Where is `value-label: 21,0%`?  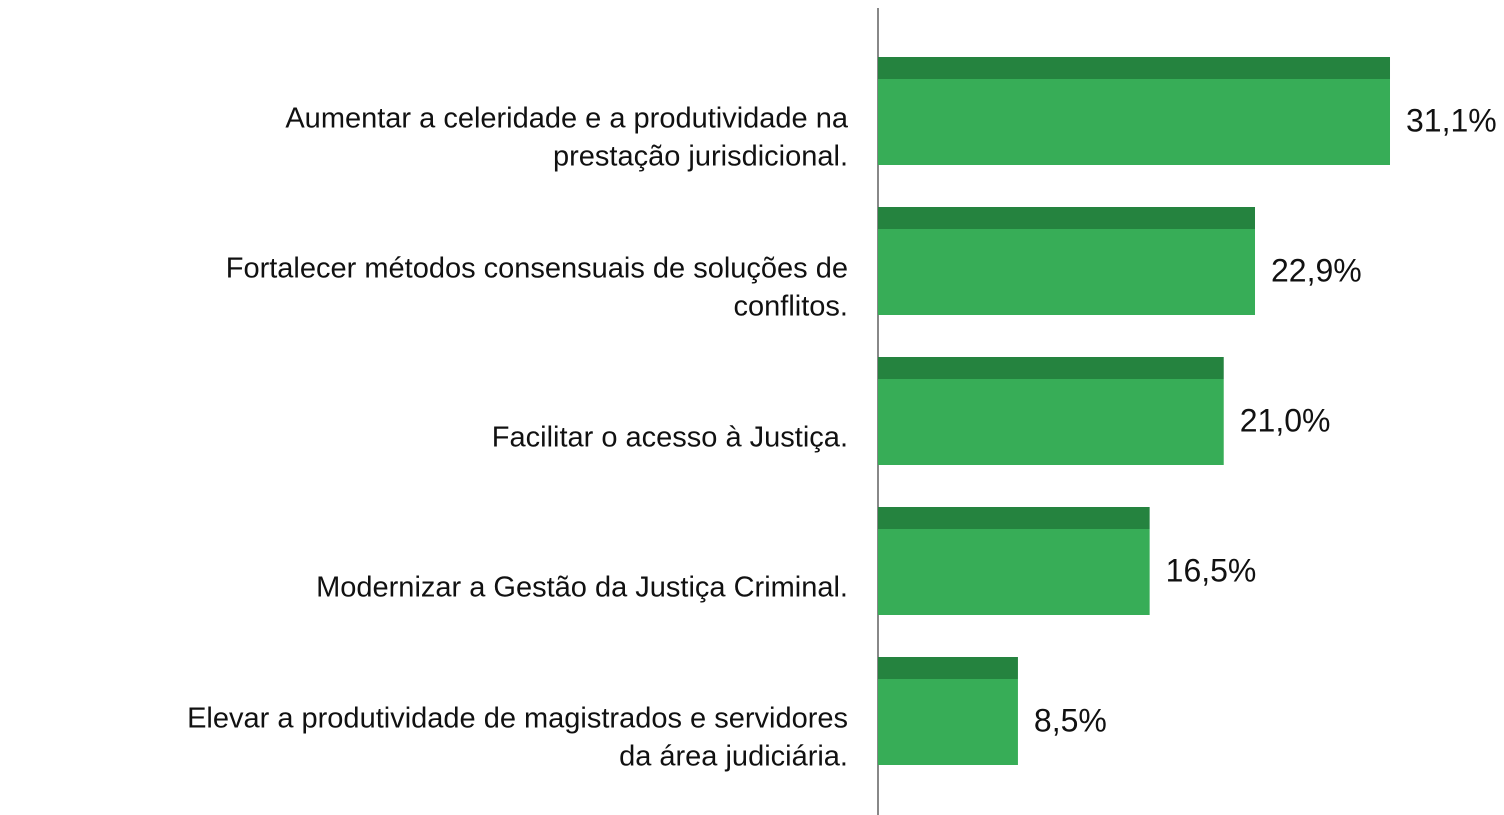 value-label: 21,0% is located at coordinates (1285, 420).